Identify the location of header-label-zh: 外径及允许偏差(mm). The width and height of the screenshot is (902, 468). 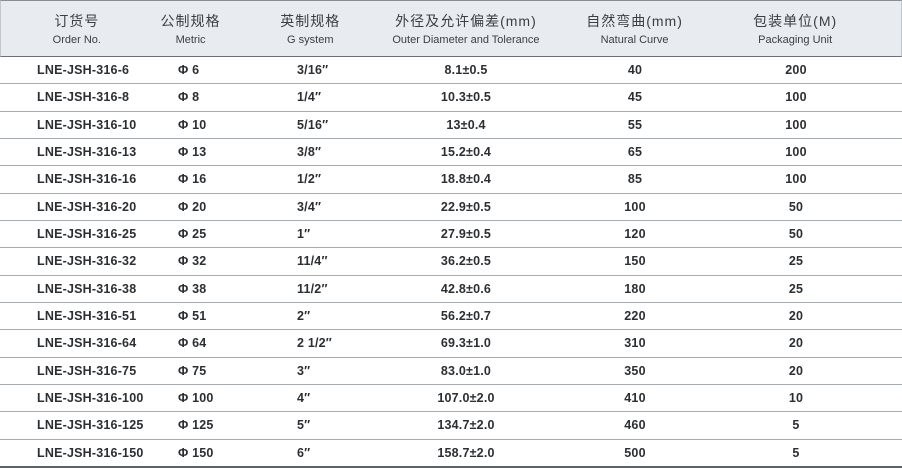
(466, 21).